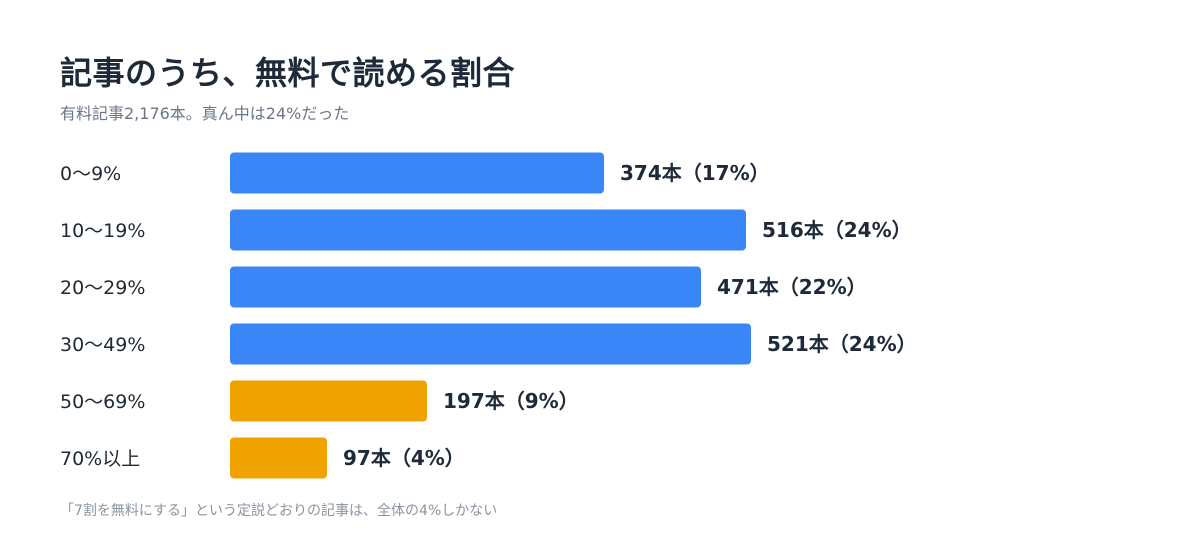 The width and height of the screenshot is (1200, 557). I want to click on value-label: 97本（4%）, so click(404, 458).